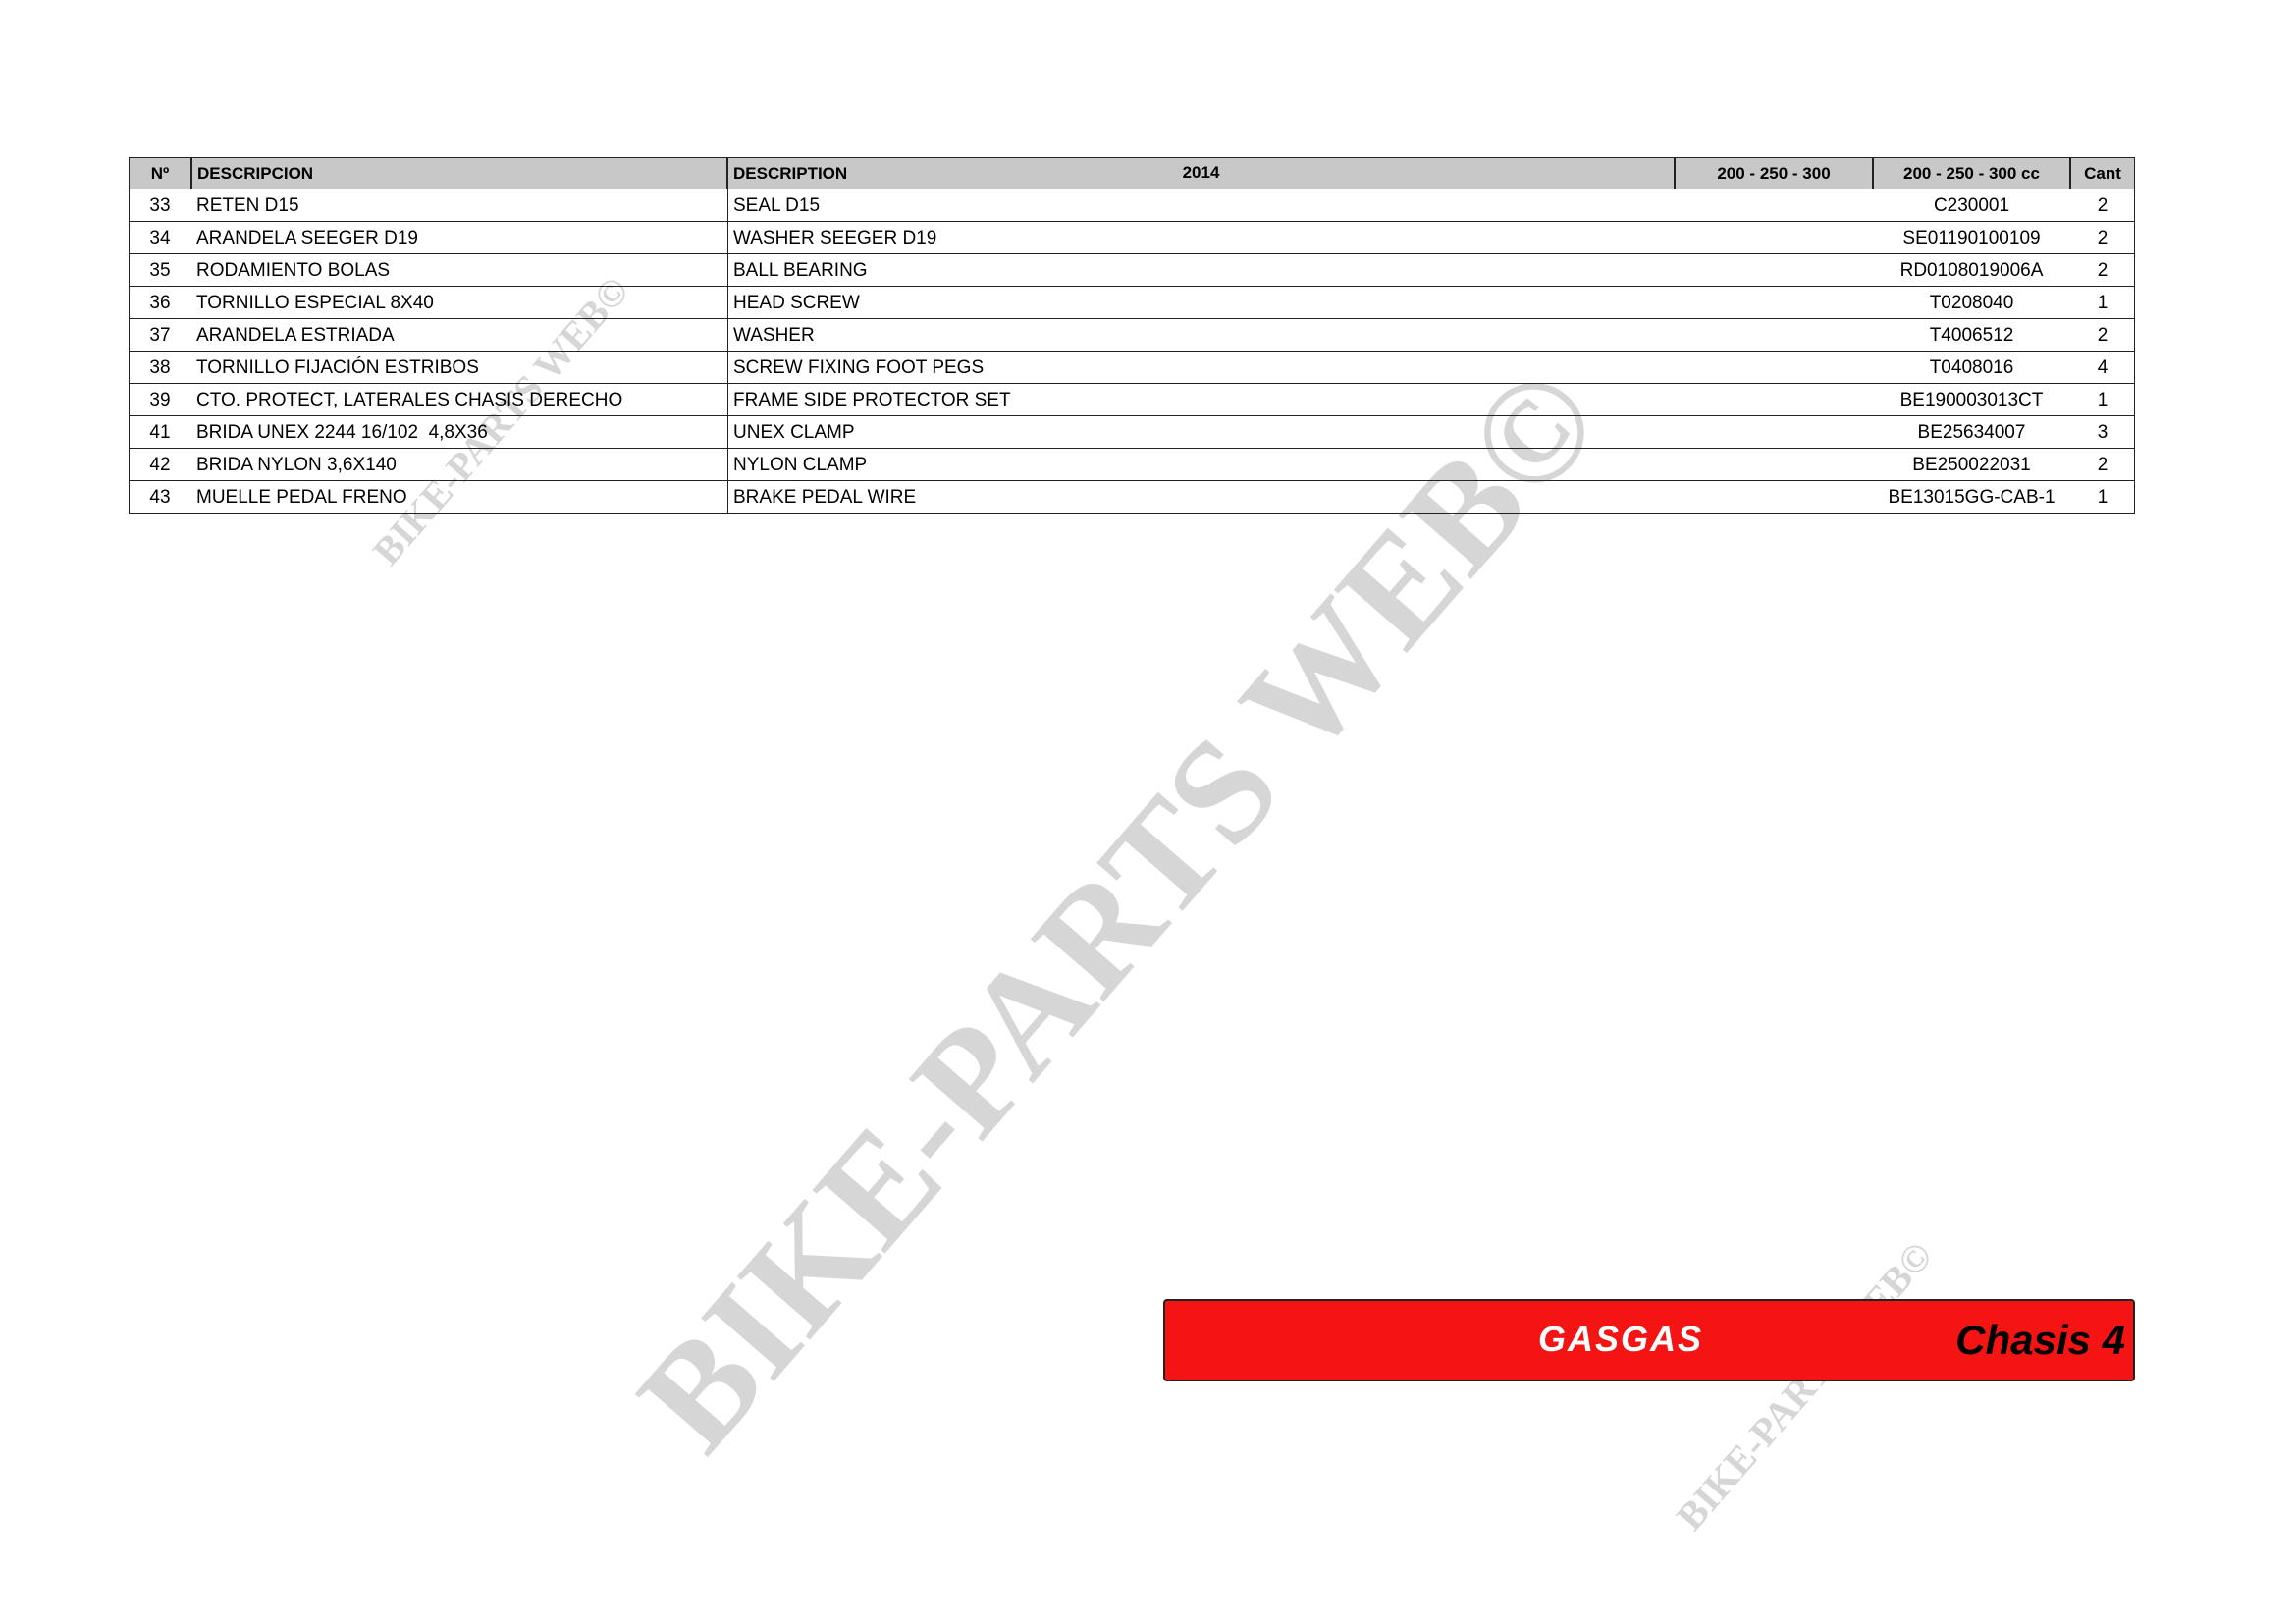 The height and width of the screenshot is (1624, 2296). Describe the element at coordinates (2103, 432) in the screenshot. I see `cell: 3` at that location.